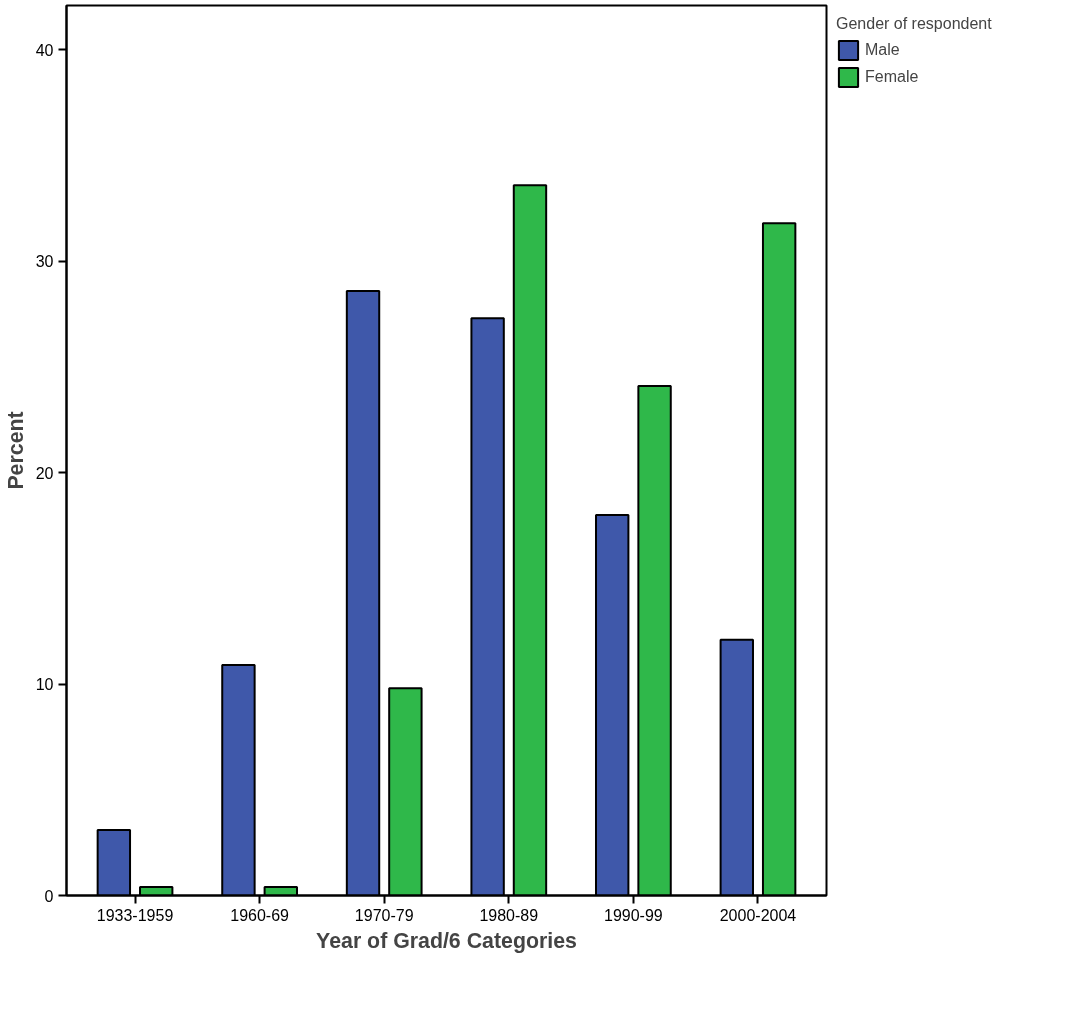 The height and width of the screenshot is (1020, 1090). I want to click on x-tick-label: 1960-69, so click(260, 915).